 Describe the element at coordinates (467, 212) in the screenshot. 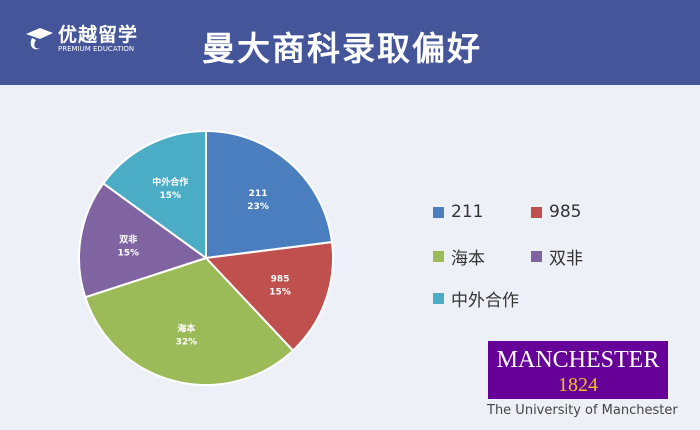

I see `legend-label: 211` at that location.